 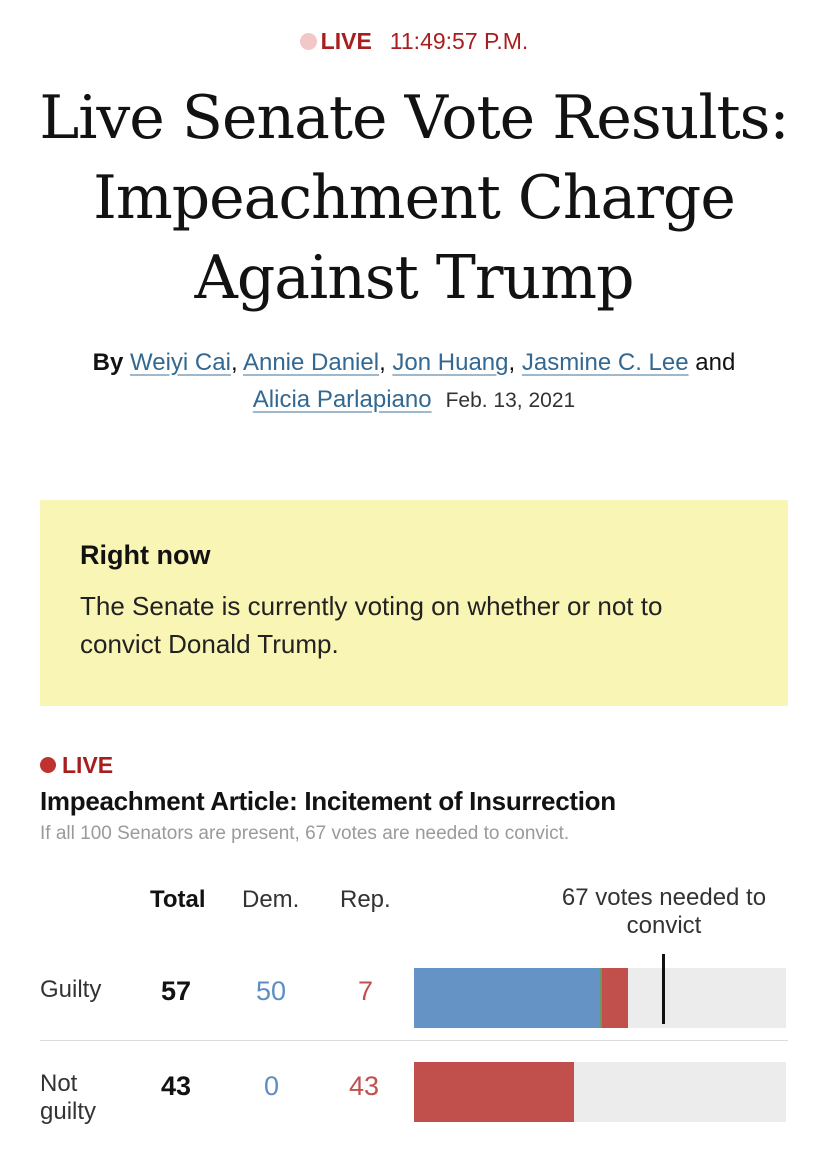 I want to click on guilty-bar, so click(x=600, y=998).